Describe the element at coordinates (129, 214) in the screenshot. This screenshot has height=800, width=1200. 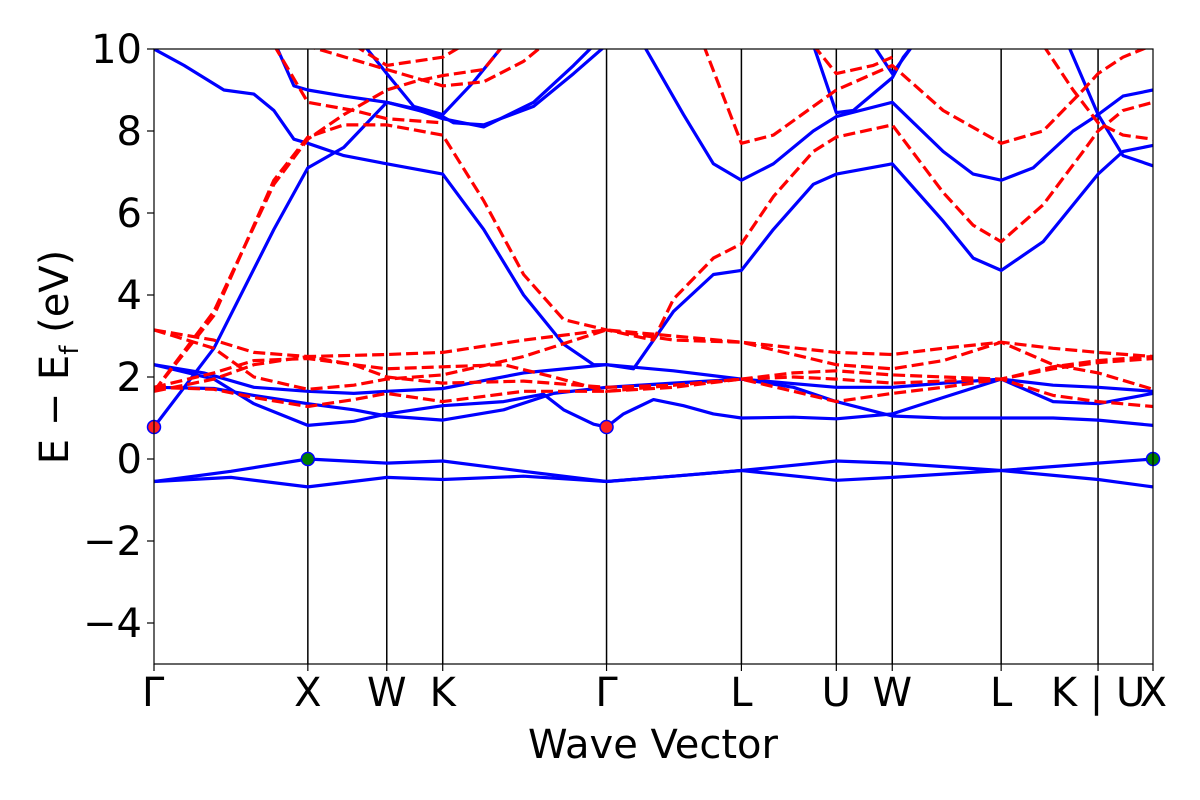
I see `y-tick-label: 6` at that location.